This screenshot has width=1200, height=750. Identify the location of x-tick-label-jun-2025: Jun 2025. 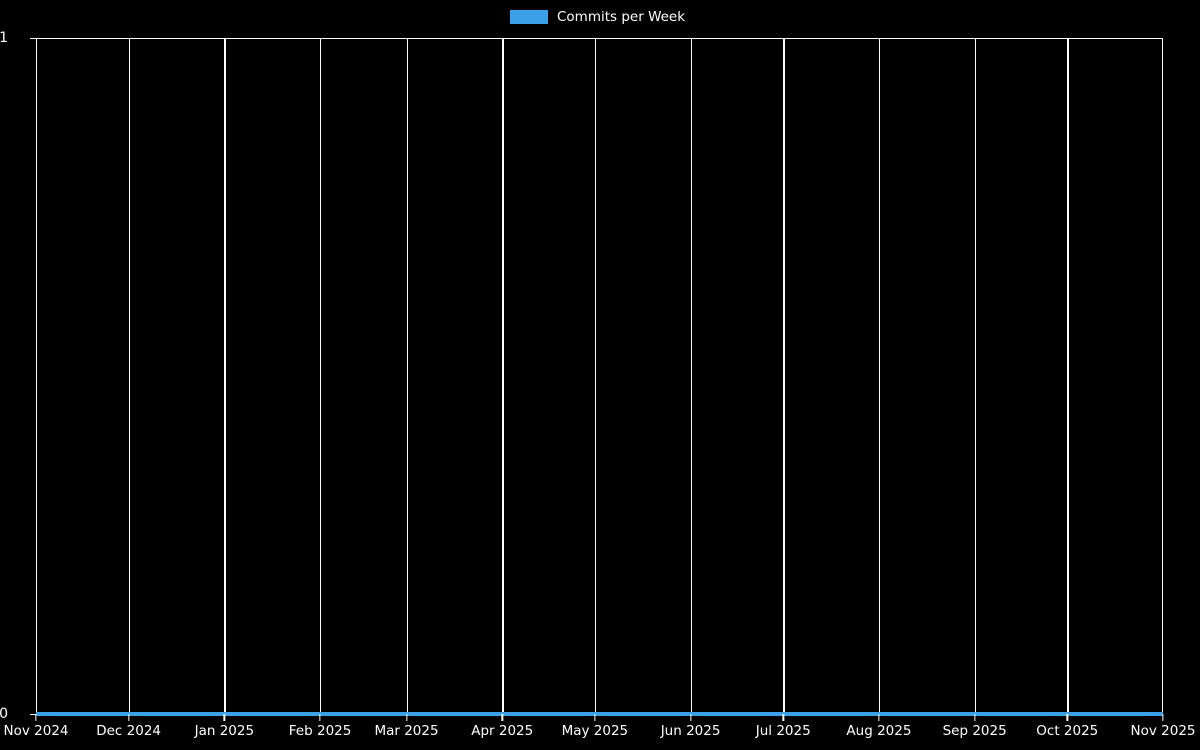
(690, 731).